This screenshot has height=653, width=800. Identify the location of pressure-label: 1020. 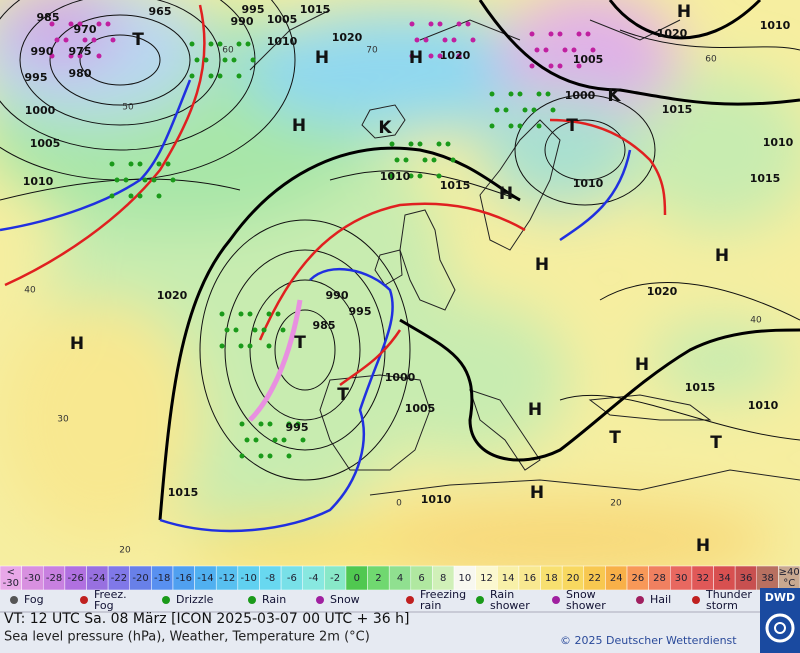
(672, 33).